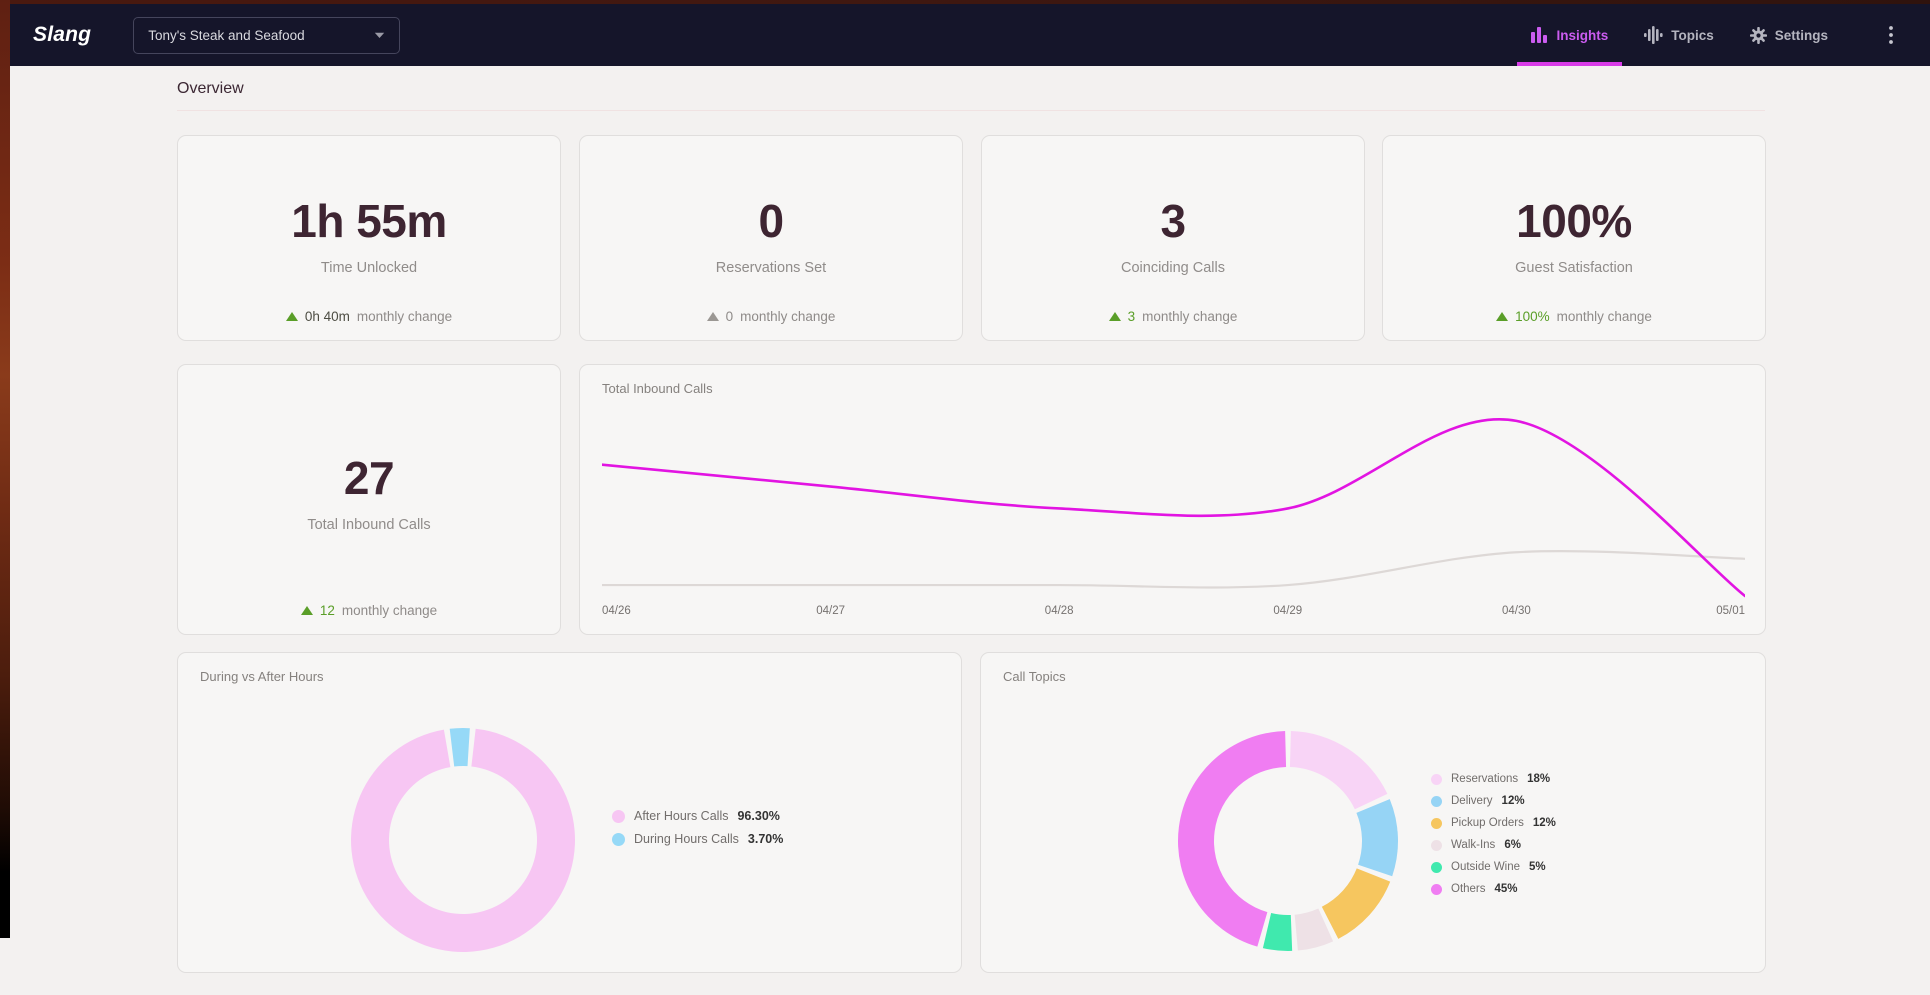 This screenshot has width=1930, height=995. Describe the element at coordinates (765, 839) in the screenshot. I see `legend-percent: 3.70%` at that location.